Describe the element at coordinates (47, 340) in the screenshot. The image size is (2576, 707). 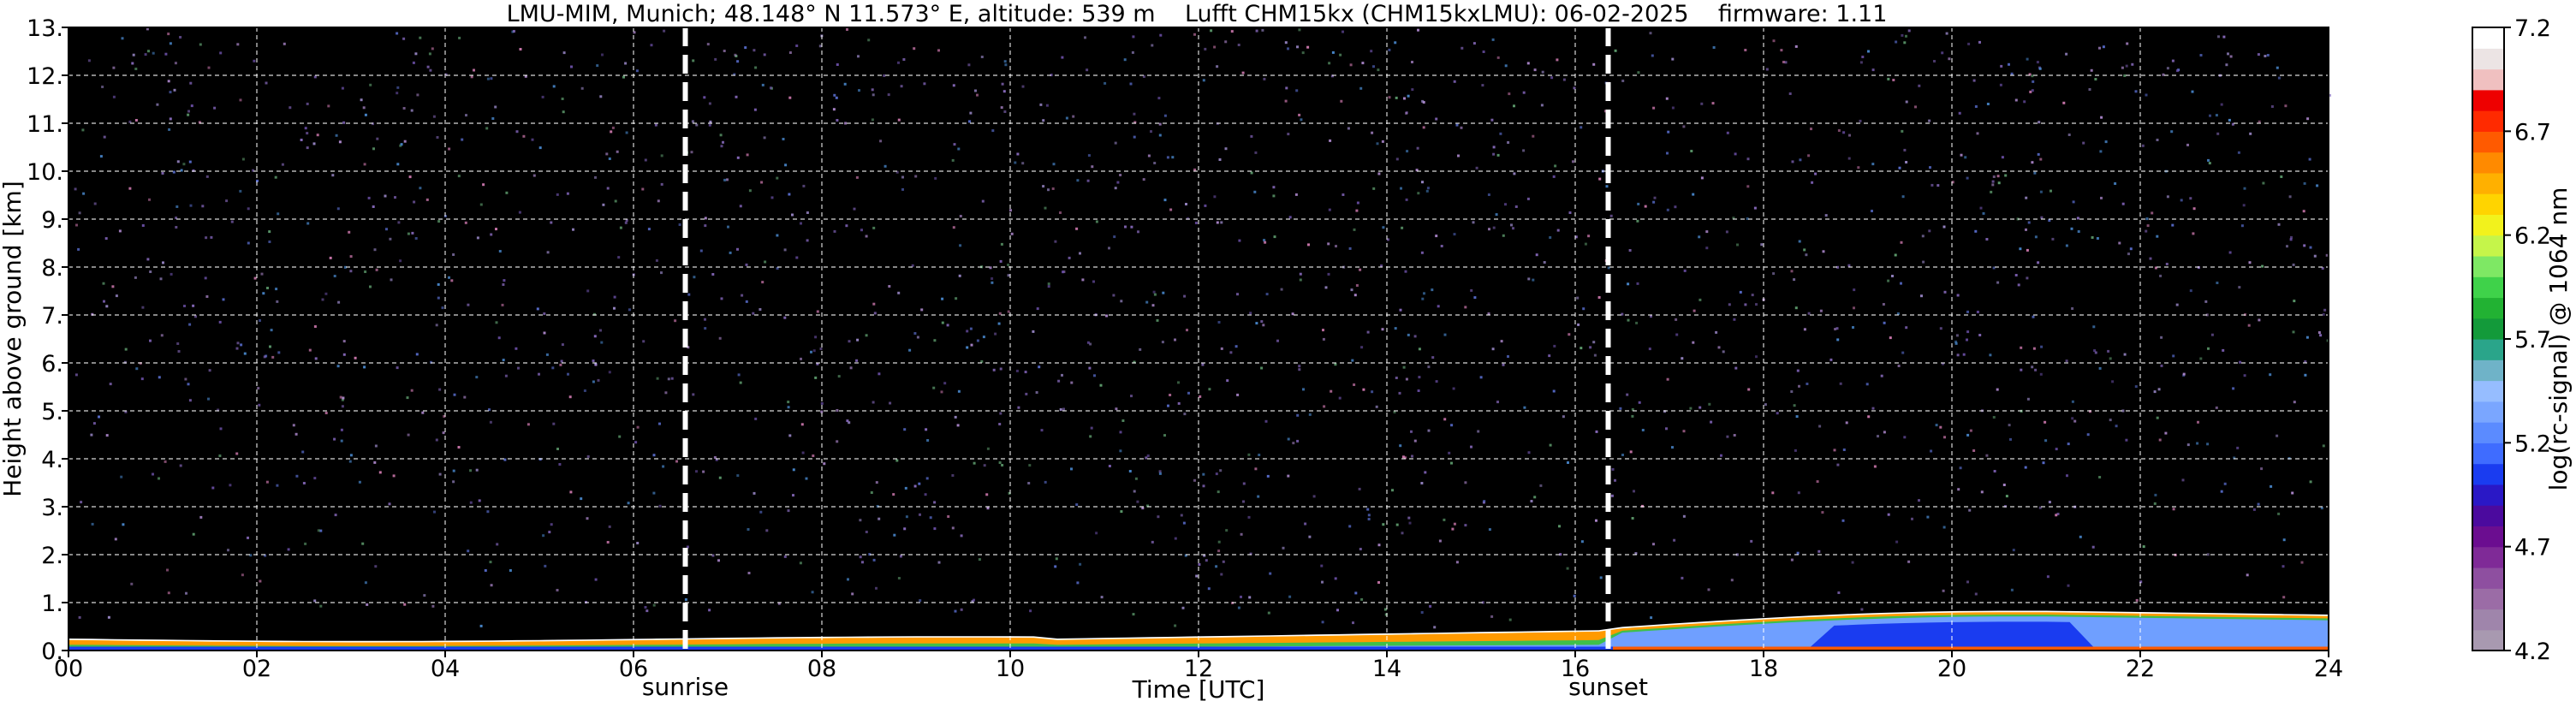
I see `y-axis-ticks: 0.1.2.3.4.5.6.7.8.9.10.11.12.13.` at that location.